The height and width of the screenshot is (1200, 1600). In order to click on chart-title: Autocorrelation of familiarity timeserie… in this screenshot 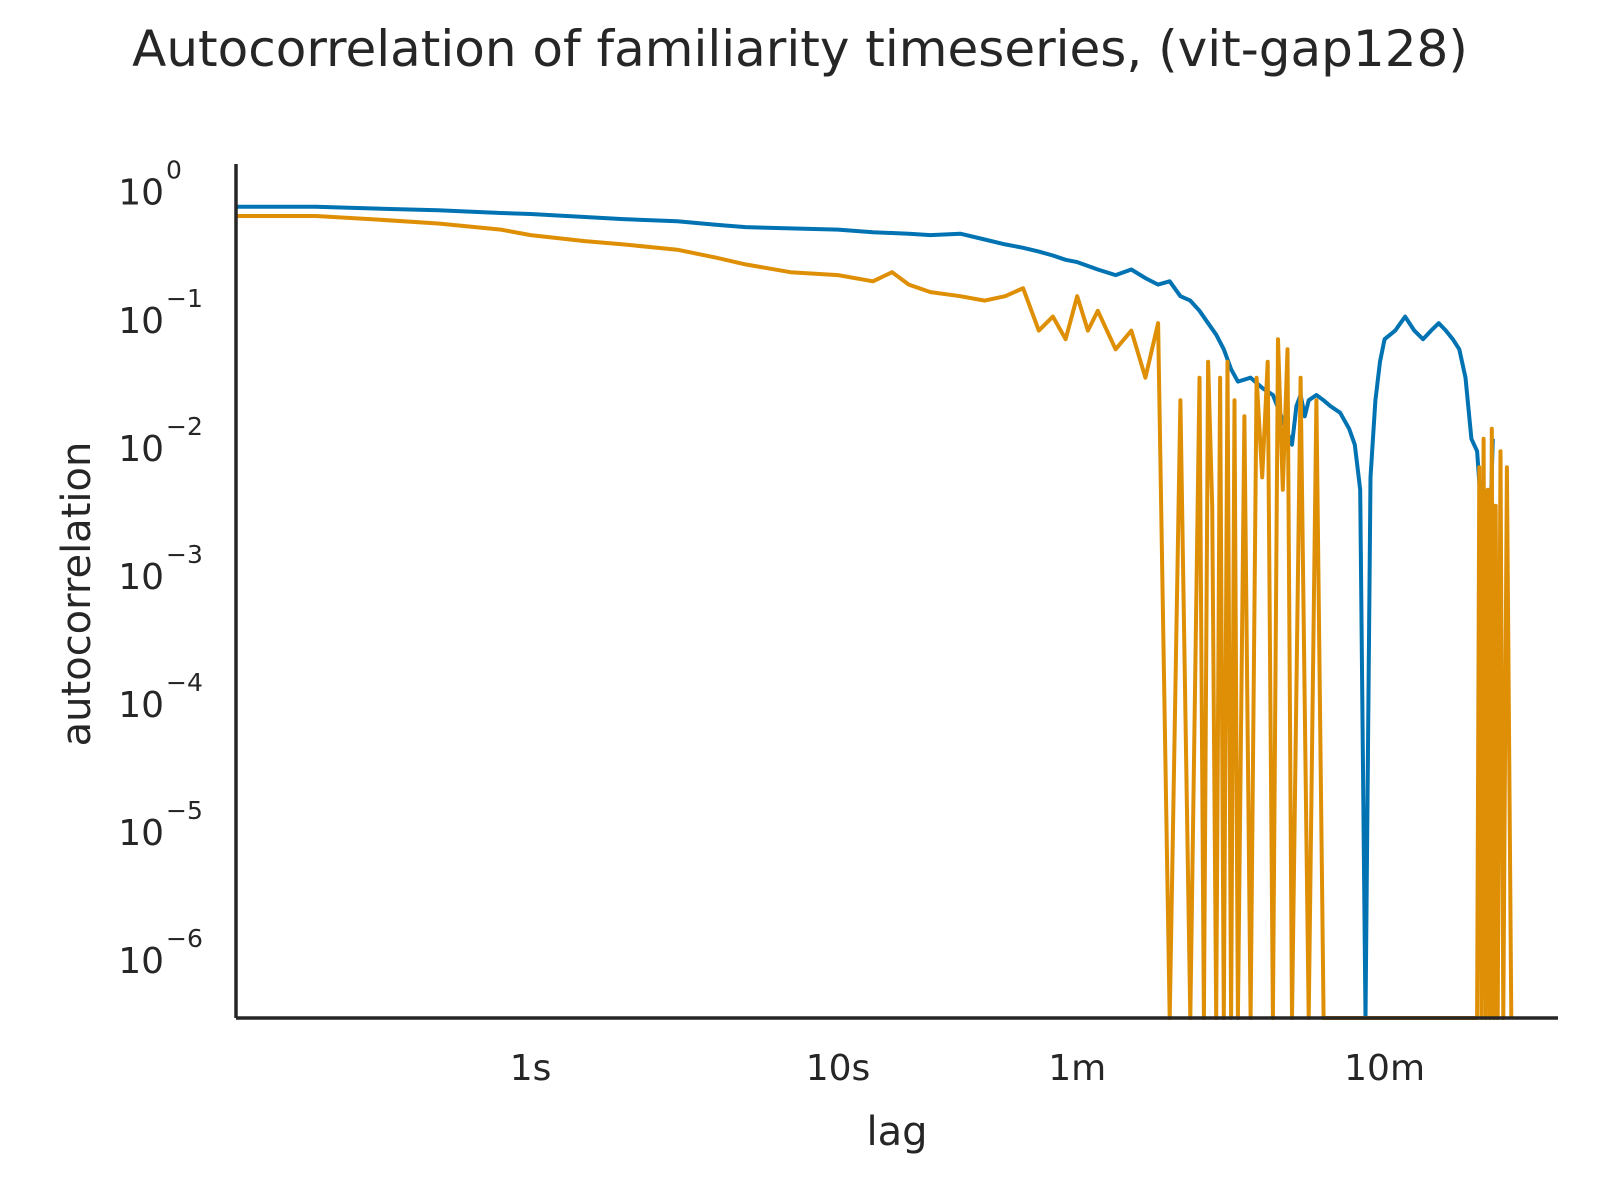, I will do `click(800, 49)`.